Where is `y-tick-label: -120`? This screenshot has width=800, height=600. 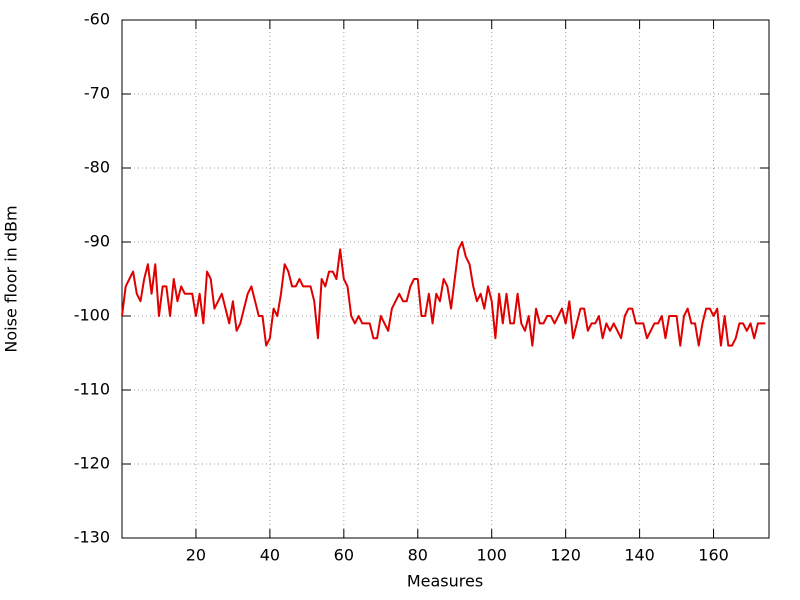 y-tick-label: -120 is located at coordinates (92, 463).